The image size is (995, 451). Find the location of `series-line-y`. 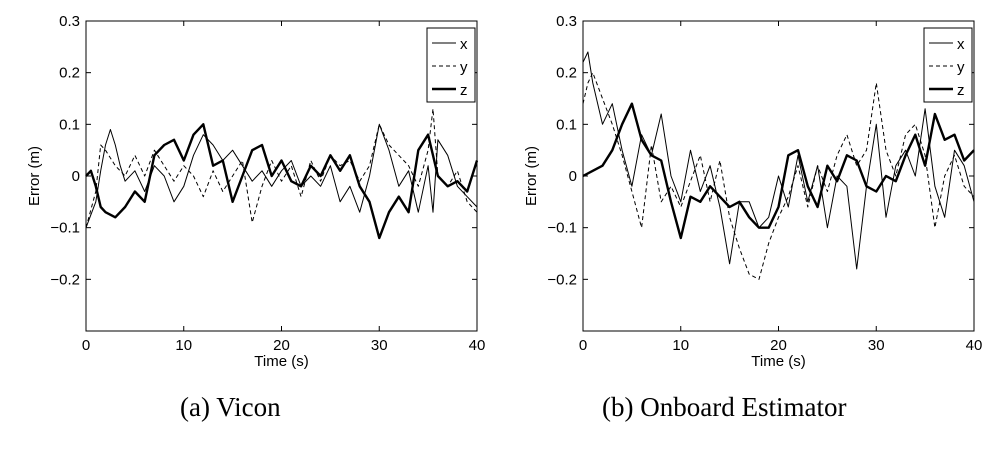

series-line-y is located at coordinates (281, 168).